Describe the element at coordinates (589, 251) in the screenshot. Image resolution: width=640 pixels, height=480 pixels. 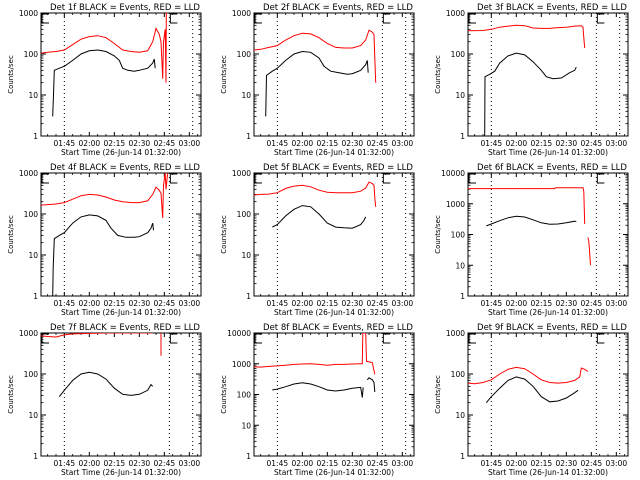
I see `series-line-lld-tail` at that location.